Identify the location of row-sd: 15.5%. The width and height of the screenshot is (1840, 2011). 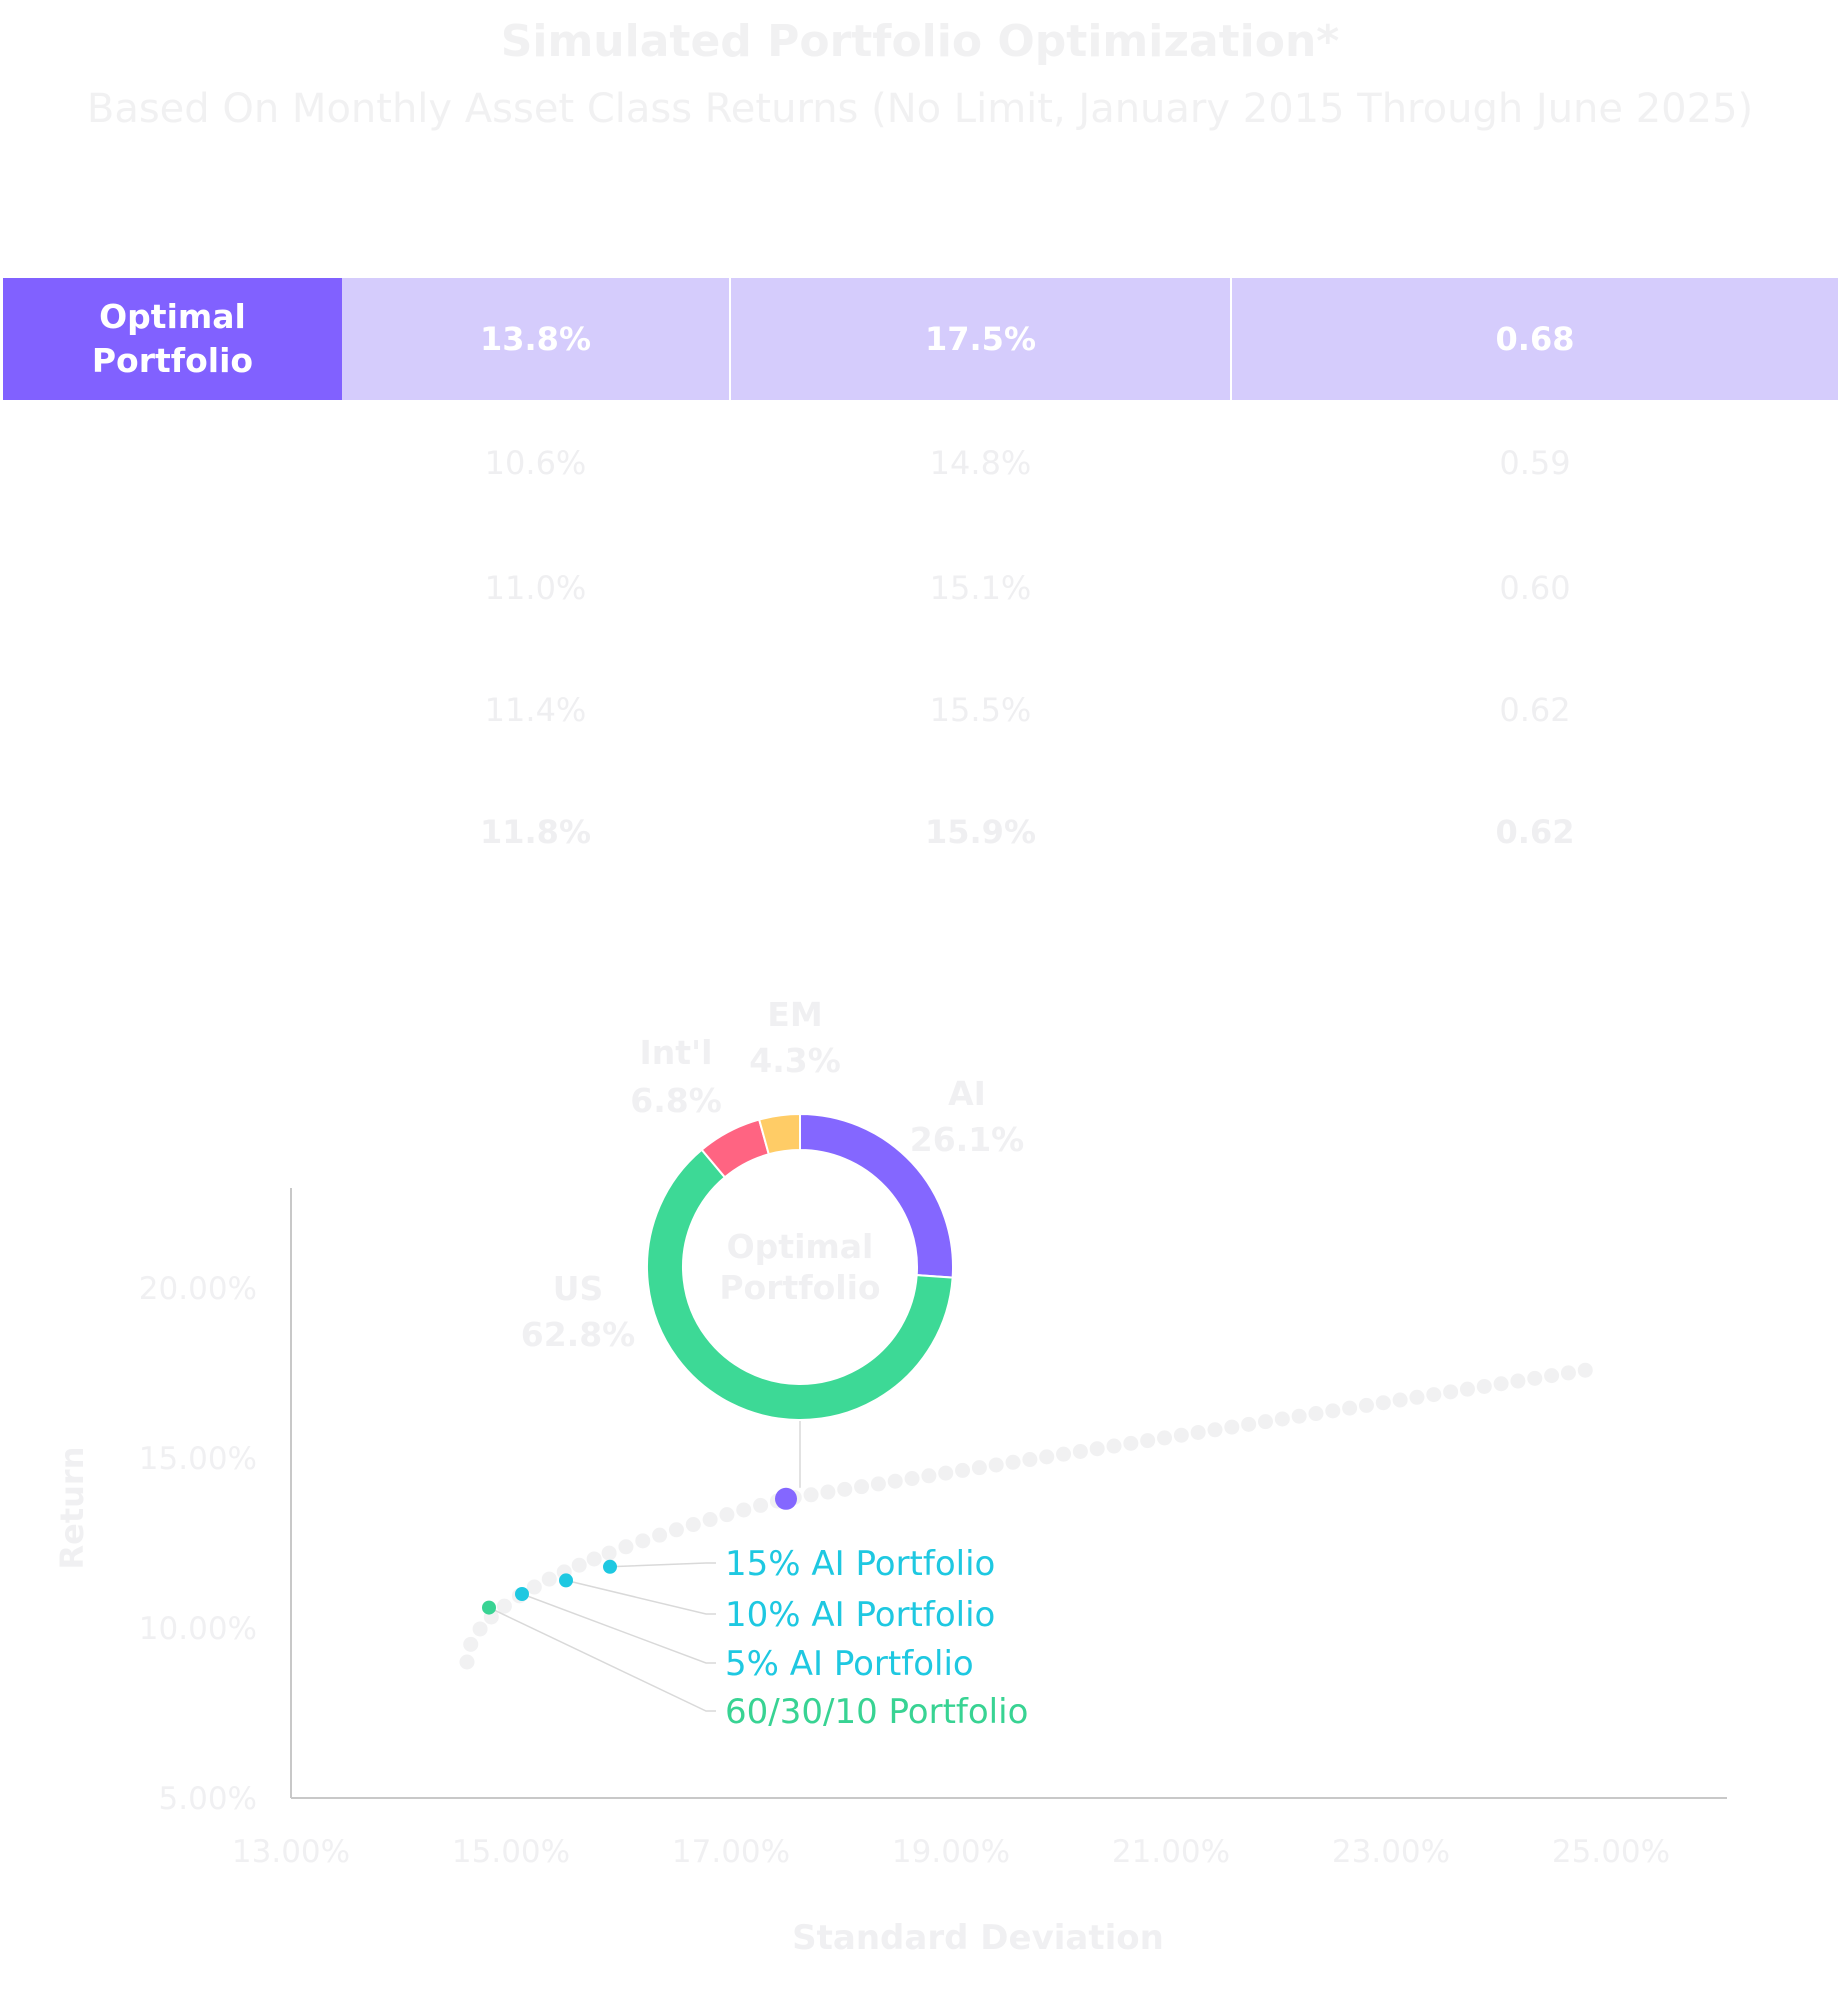
(980, 710).